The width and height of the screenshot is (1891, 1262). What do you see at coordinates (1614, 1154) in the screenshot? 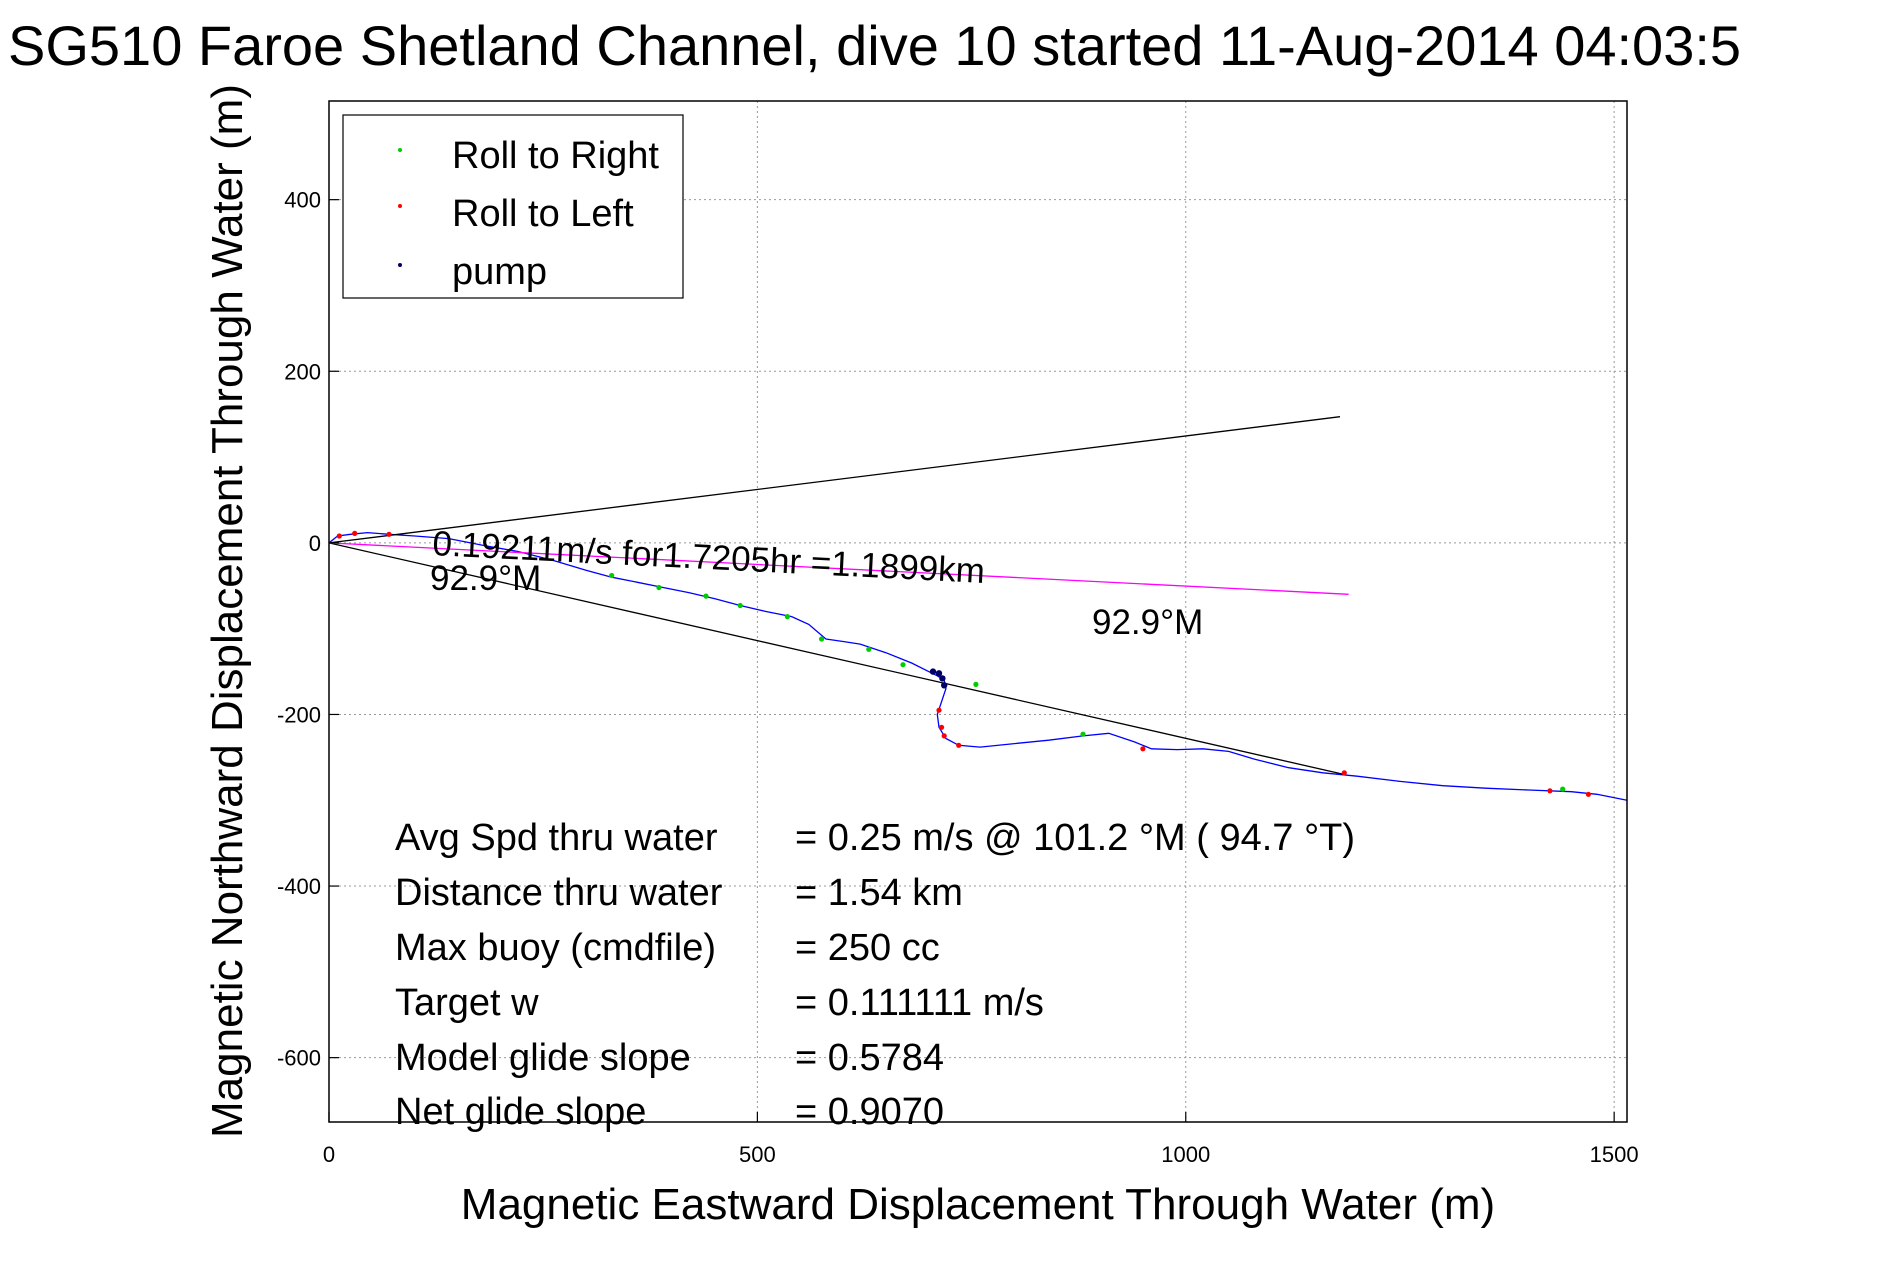
I see `x-tick-label: 1500` at bounding box center [1614, 1154].